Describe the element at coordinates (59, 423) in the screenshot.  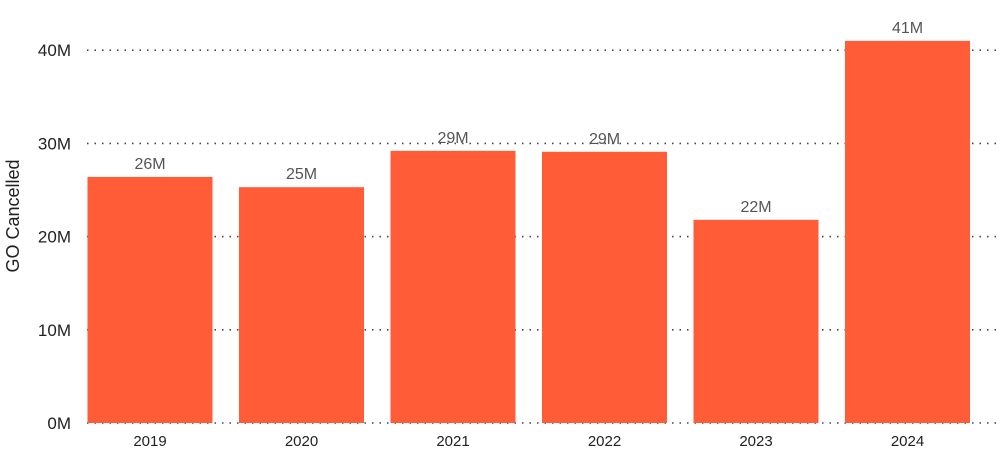
I see `y-tick-label: 0M` at that location.